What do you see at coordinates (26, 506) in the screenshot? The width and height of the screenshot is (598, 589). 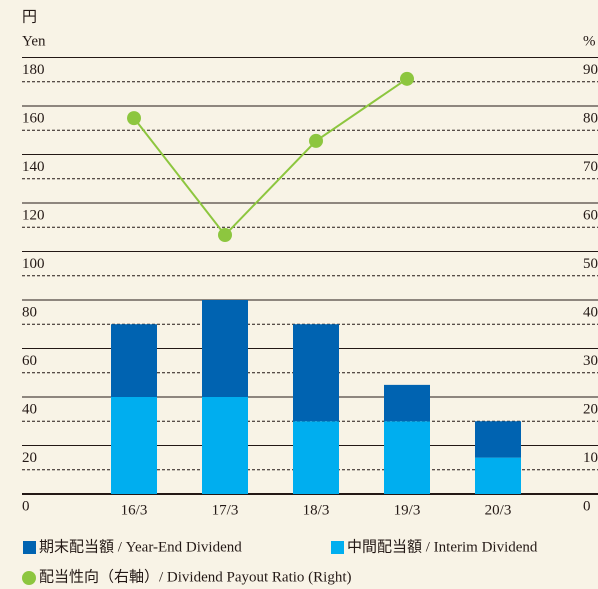 I see `y-tick-label: 0` at bounding box center [26, 506].